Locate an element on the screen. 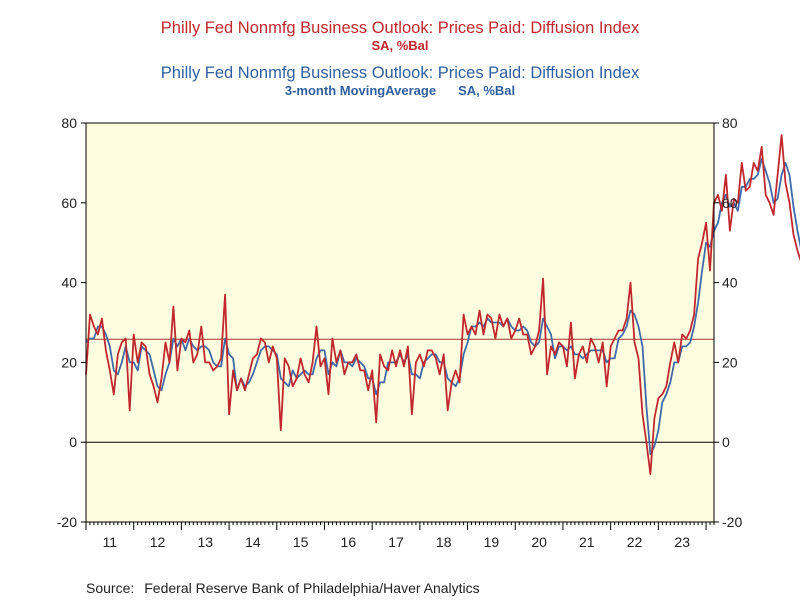 Image resolution: width=800 pixels, height=600 pixels. x-tick-label: 18 is located at coordinates (444, 542).